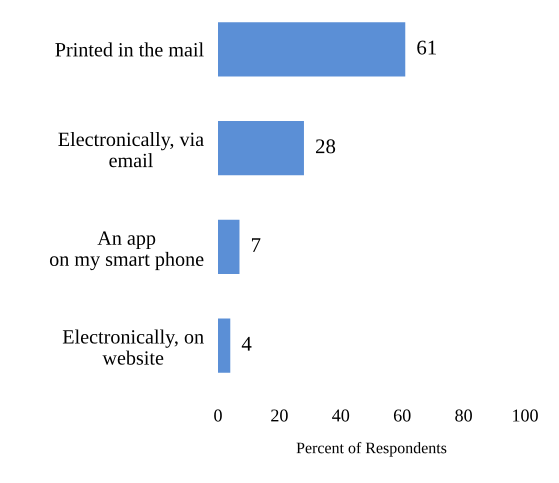 This screenshot has width=559, height=483. I want to click on data-label: 7, so click(256, 245).